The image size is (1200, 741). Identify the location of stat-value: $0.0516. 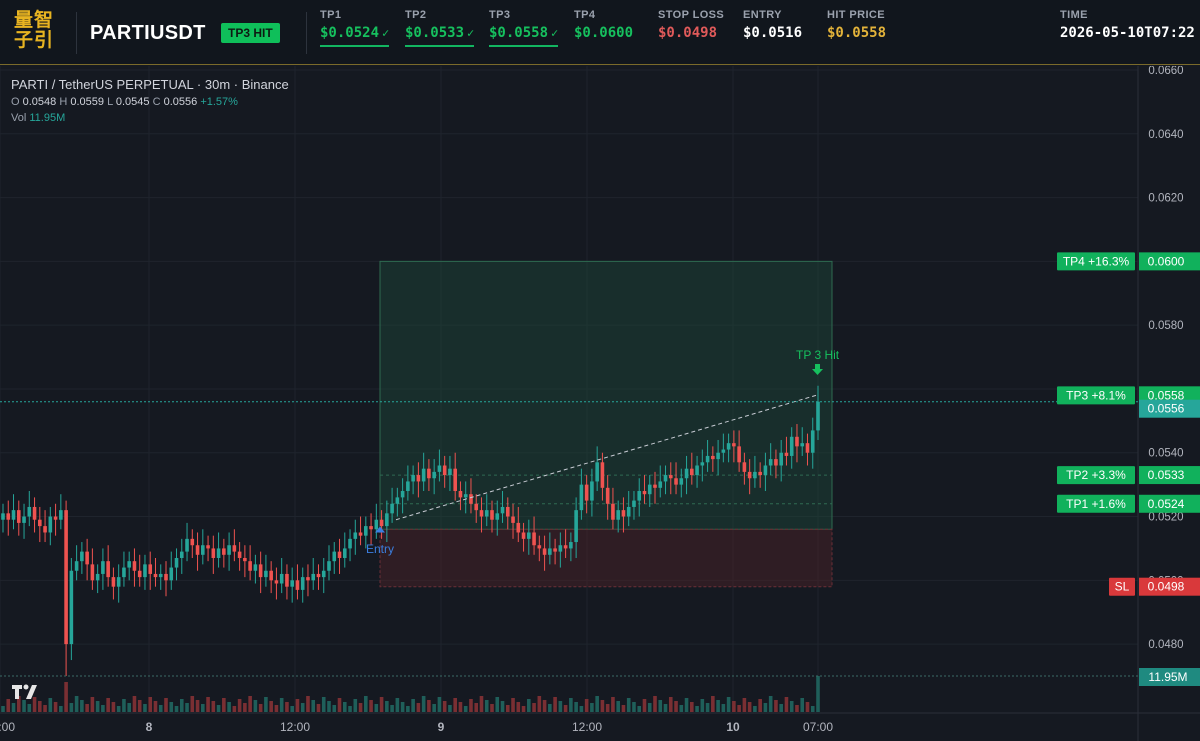
(773, 33).